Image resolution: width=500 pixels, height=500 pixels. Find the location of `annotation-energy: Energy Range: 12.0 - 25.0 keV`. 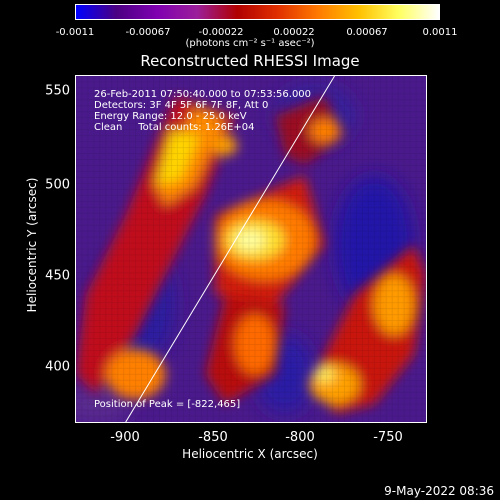

annotation-energy: Energy Range: 12.0 - 25.0 keV is located at coordinates (170, 116).